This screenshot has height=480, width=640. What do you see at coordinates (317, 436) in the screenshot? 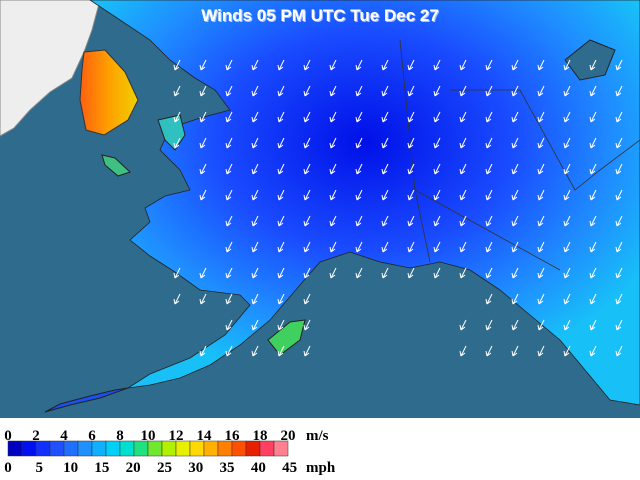
I see `ms-unit: m/s` at bounding box center [317, 436].